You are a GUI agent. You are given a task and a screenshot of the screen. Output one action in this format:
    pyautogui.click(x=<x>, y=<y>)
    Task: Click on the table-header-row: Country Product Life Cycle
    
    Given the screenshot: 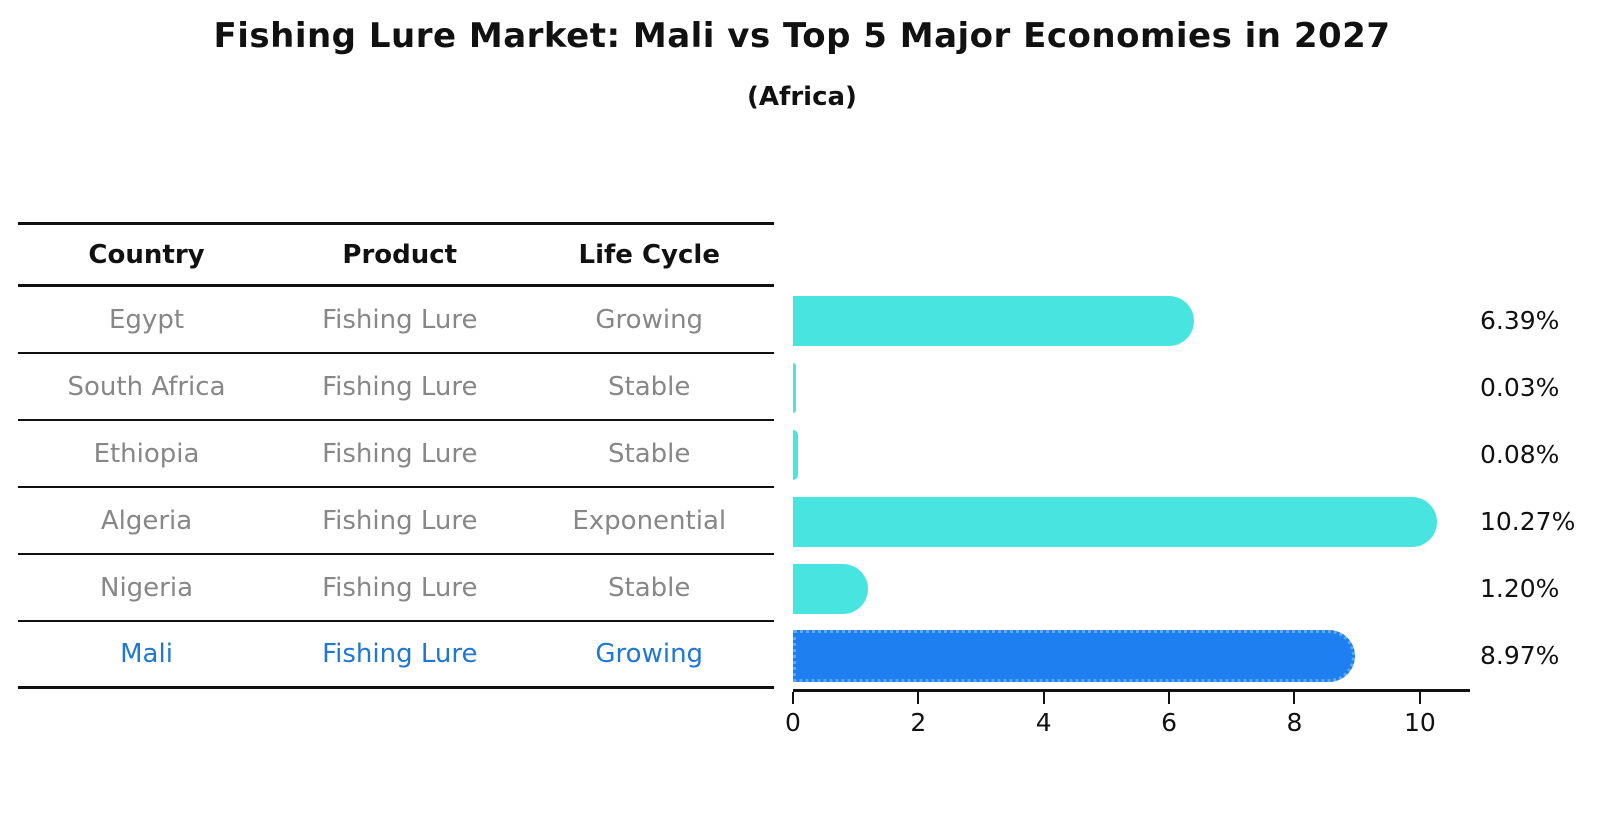 What is the action you would take?
    pyautogui.click(x=396, y=254)
    